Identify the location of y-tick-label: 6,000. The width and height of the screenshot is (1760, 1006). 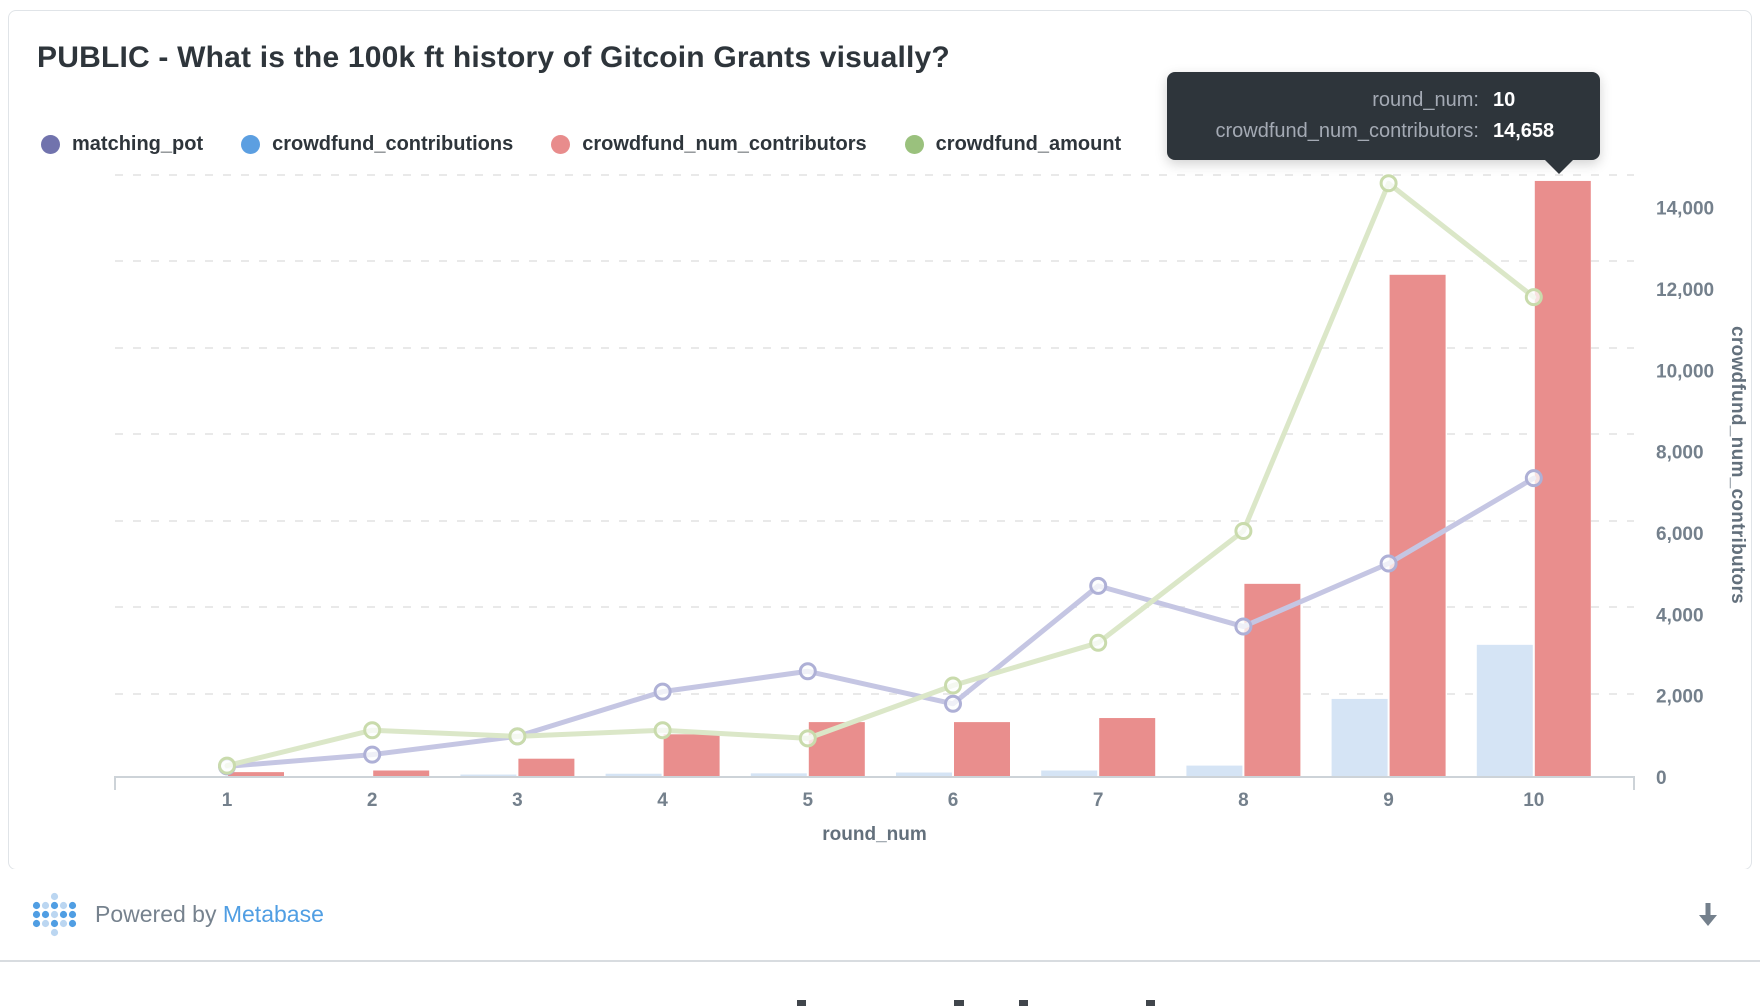
(1680, 534).